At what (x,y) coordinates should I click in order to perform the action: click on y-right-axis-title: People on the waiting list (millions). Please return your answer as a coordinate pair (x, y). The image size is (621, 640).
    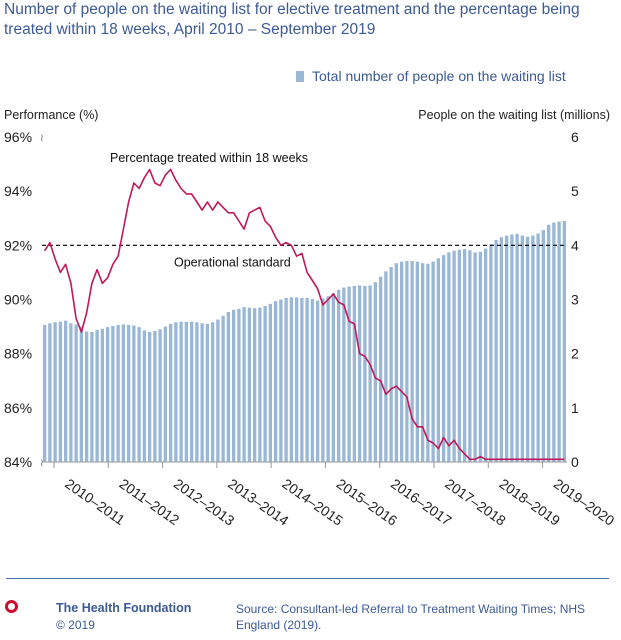
    Looking at the image, I should click on (514, 115).